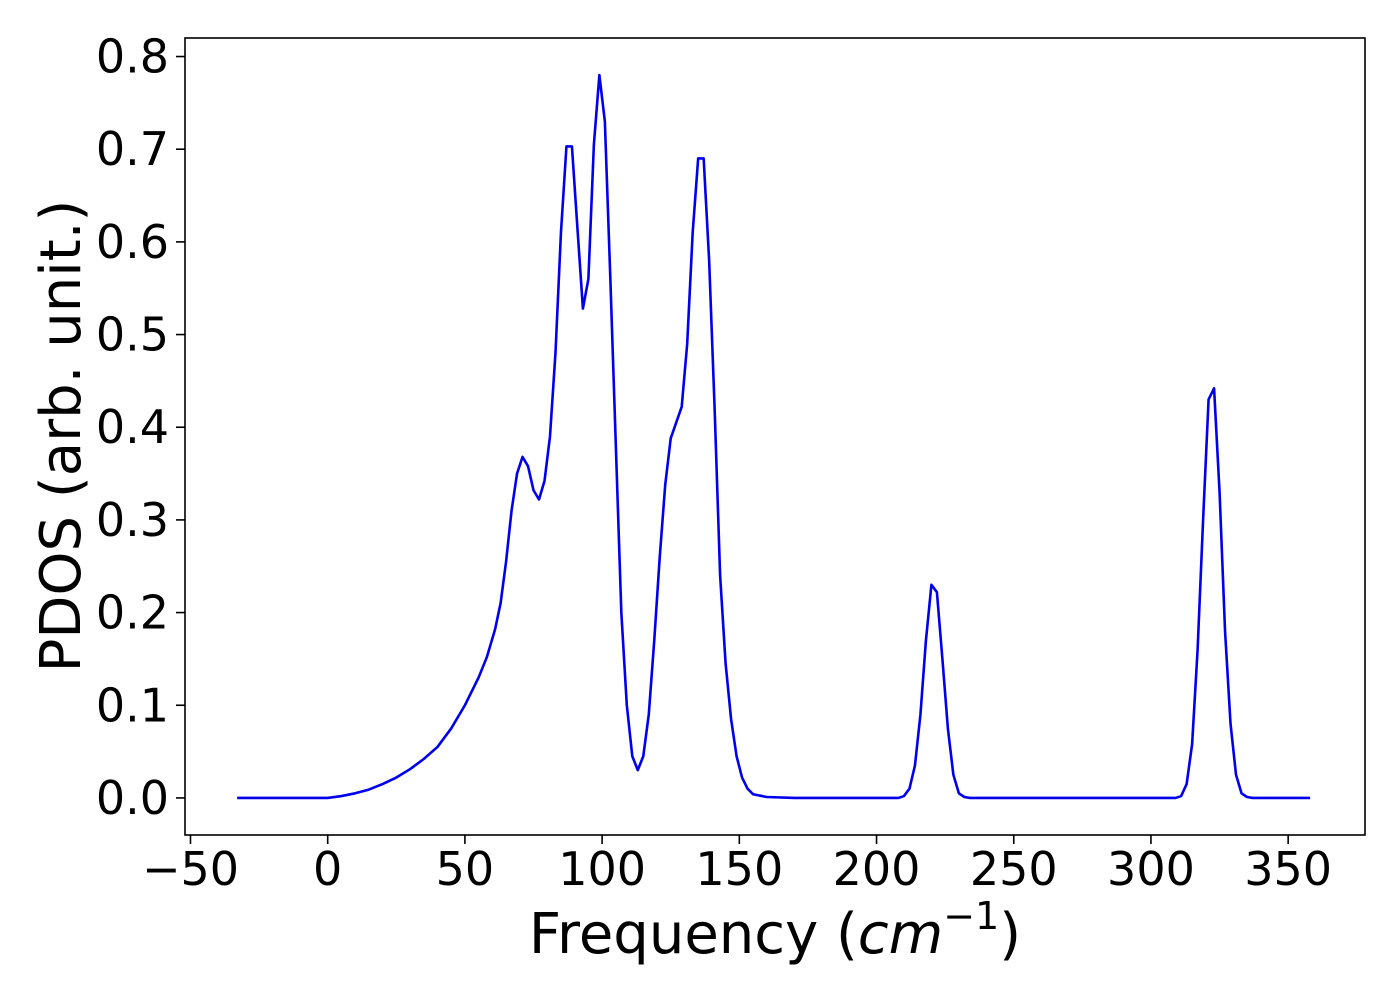  I want to click on y-tick-label: 0.4, so click(132, 427).